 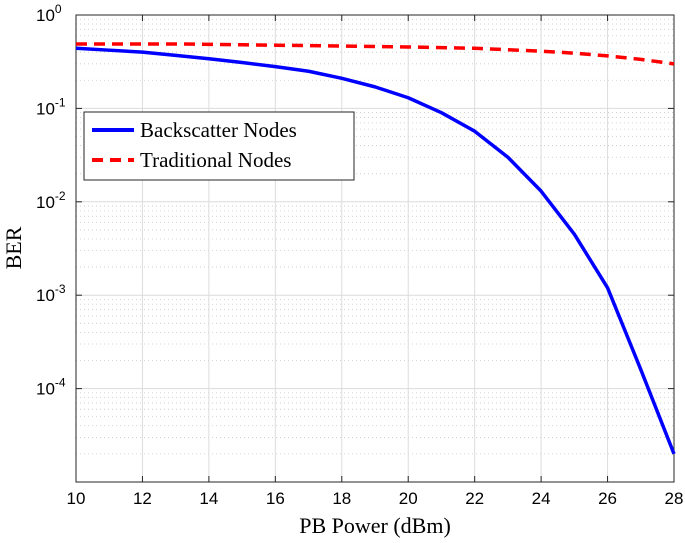 I want to click on y-tick-label: 10⁰, so click(x=49, y=13).